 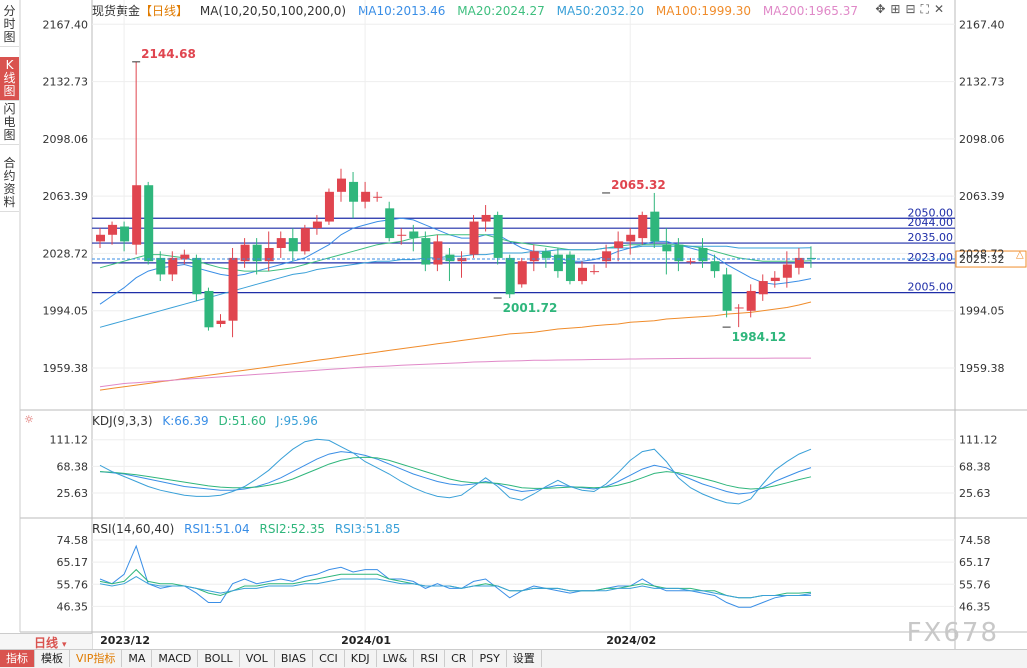 I want to click on rsi-y-tick-left: 46.35, so click(x=73, y=606).